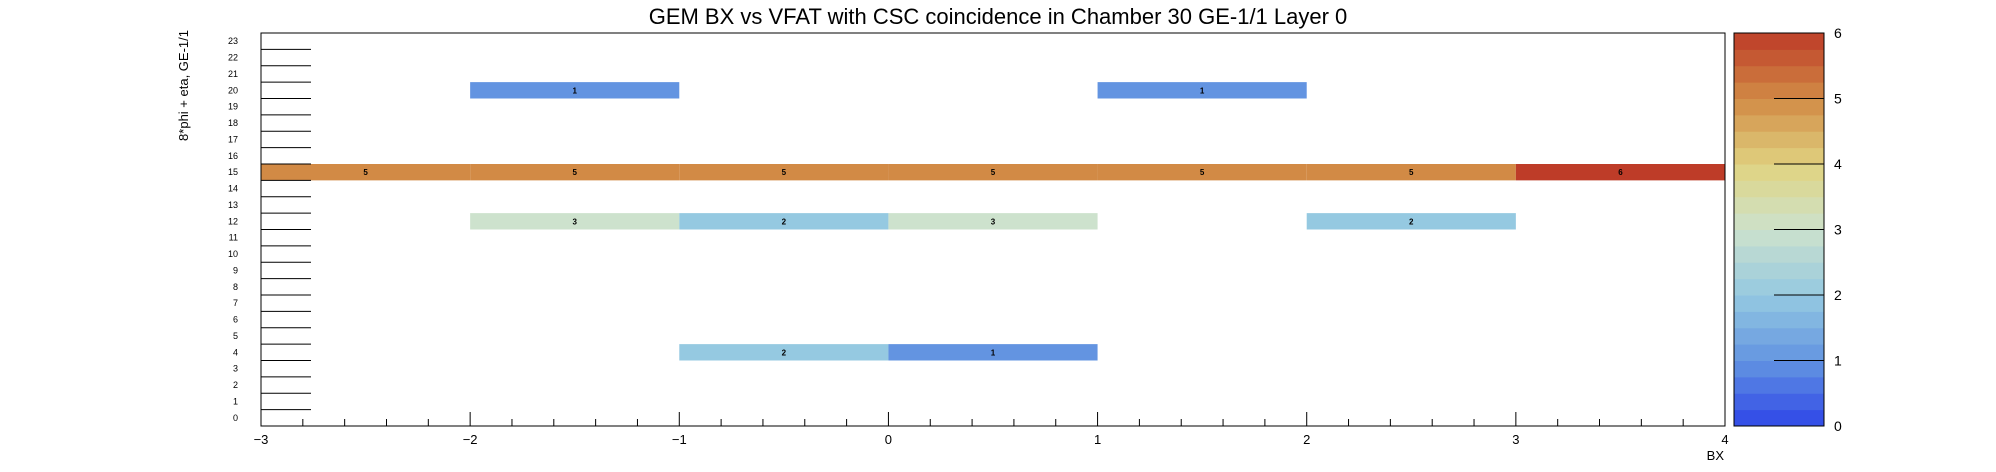  Describe the element at coordinates (235, 303) in the screenshot. I see `y-tick-label: 7` at that location.